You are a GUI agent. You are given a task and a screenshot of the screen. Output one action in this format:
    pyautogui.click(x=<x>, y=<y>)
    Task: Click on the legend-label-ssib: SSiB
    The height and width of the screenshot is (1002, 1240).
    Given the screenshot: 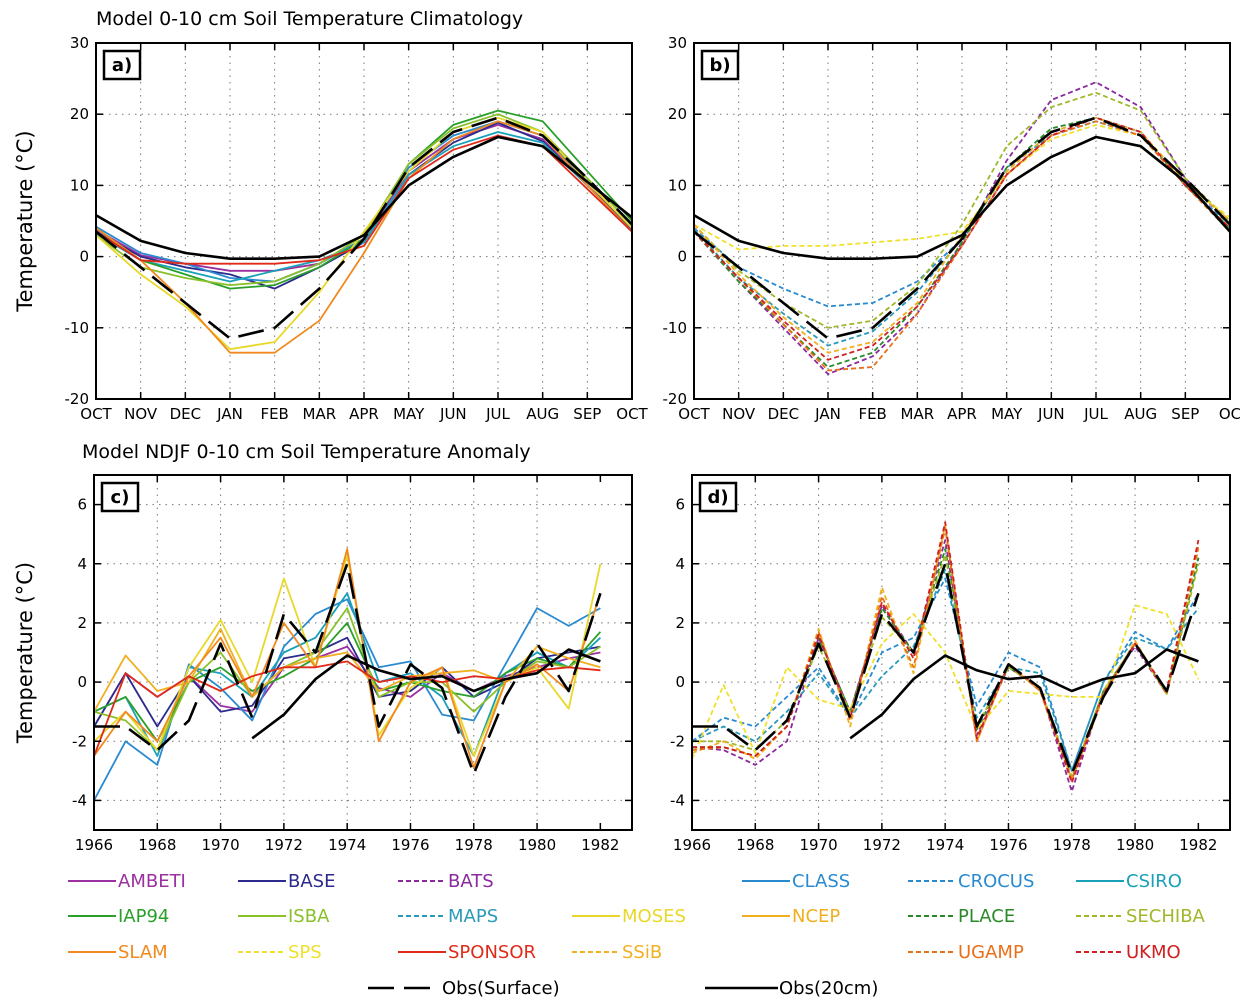 What is the action you would take?
    pyautogui.click(x=642, y=952)
    